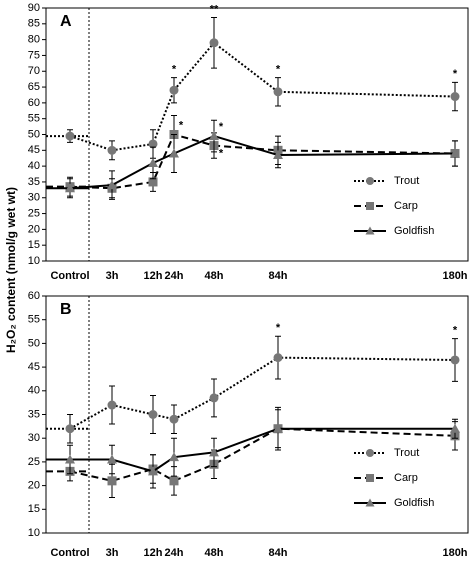 The width and height of the screenshot is (474, 566). Describe the element at coordinates (66, 309) in the screenshot. I see `panel-label: B` at that location.